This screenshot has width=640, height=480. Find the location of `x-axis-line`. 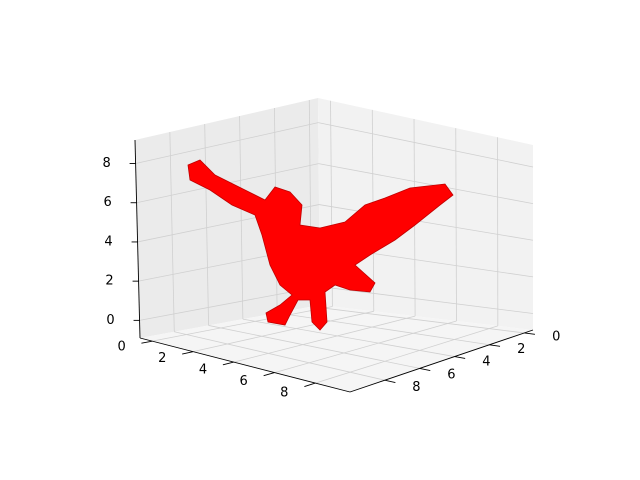

x-axis-line is located at coordinates (245, 365).